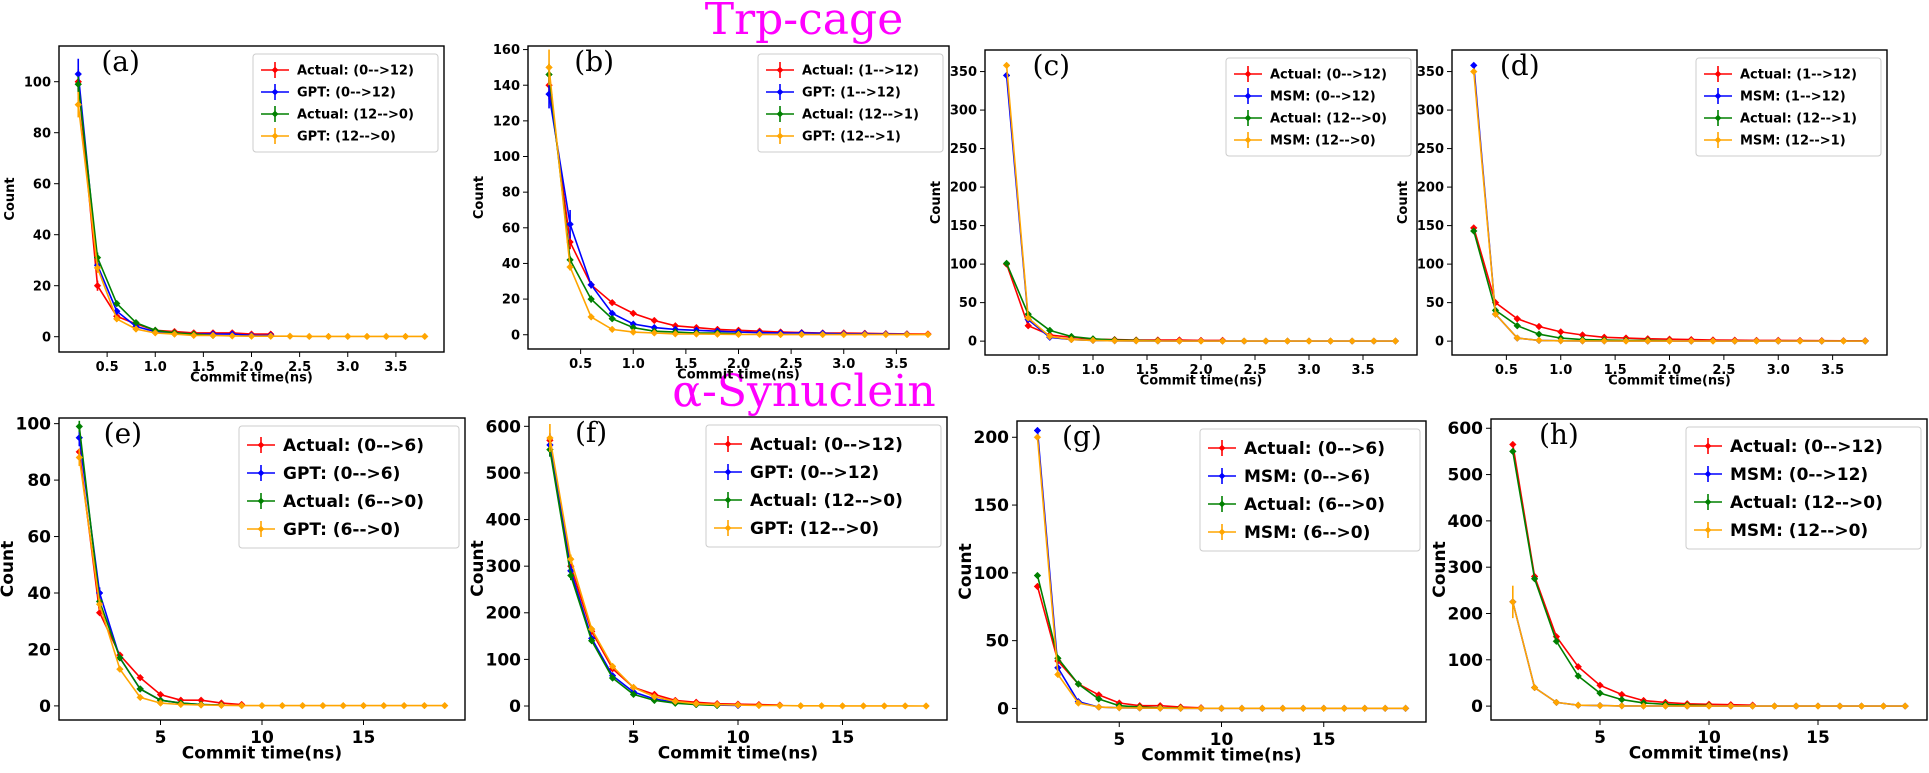 This screenshot has height=773, width=1929. What do you see at coordinates (123, 433) in the screenshot?
I see `panel-label: (e)` at bounding box center [123, 433].